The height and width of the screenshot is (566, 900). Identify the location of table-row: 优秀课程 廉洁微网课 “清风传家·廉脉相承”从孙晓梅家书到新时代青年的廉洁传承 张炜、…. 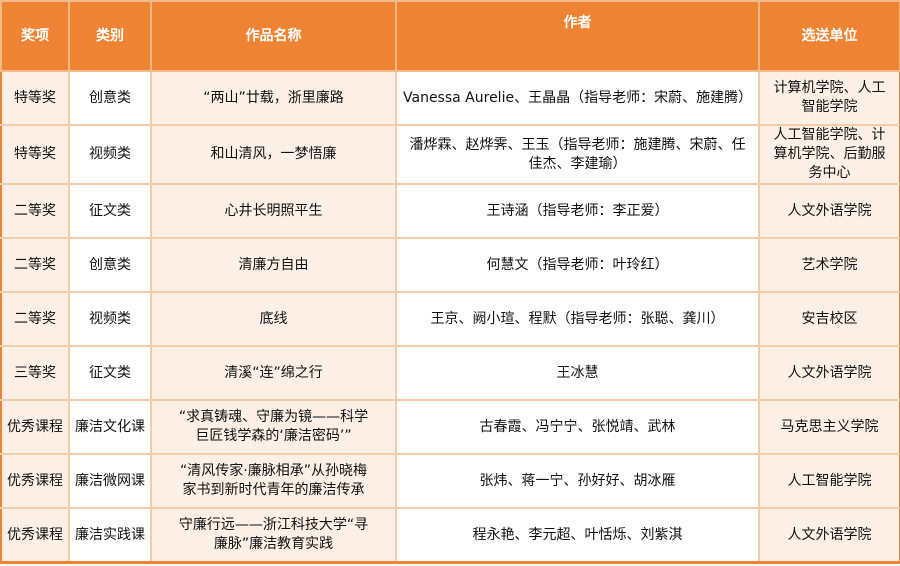
(450, 481).